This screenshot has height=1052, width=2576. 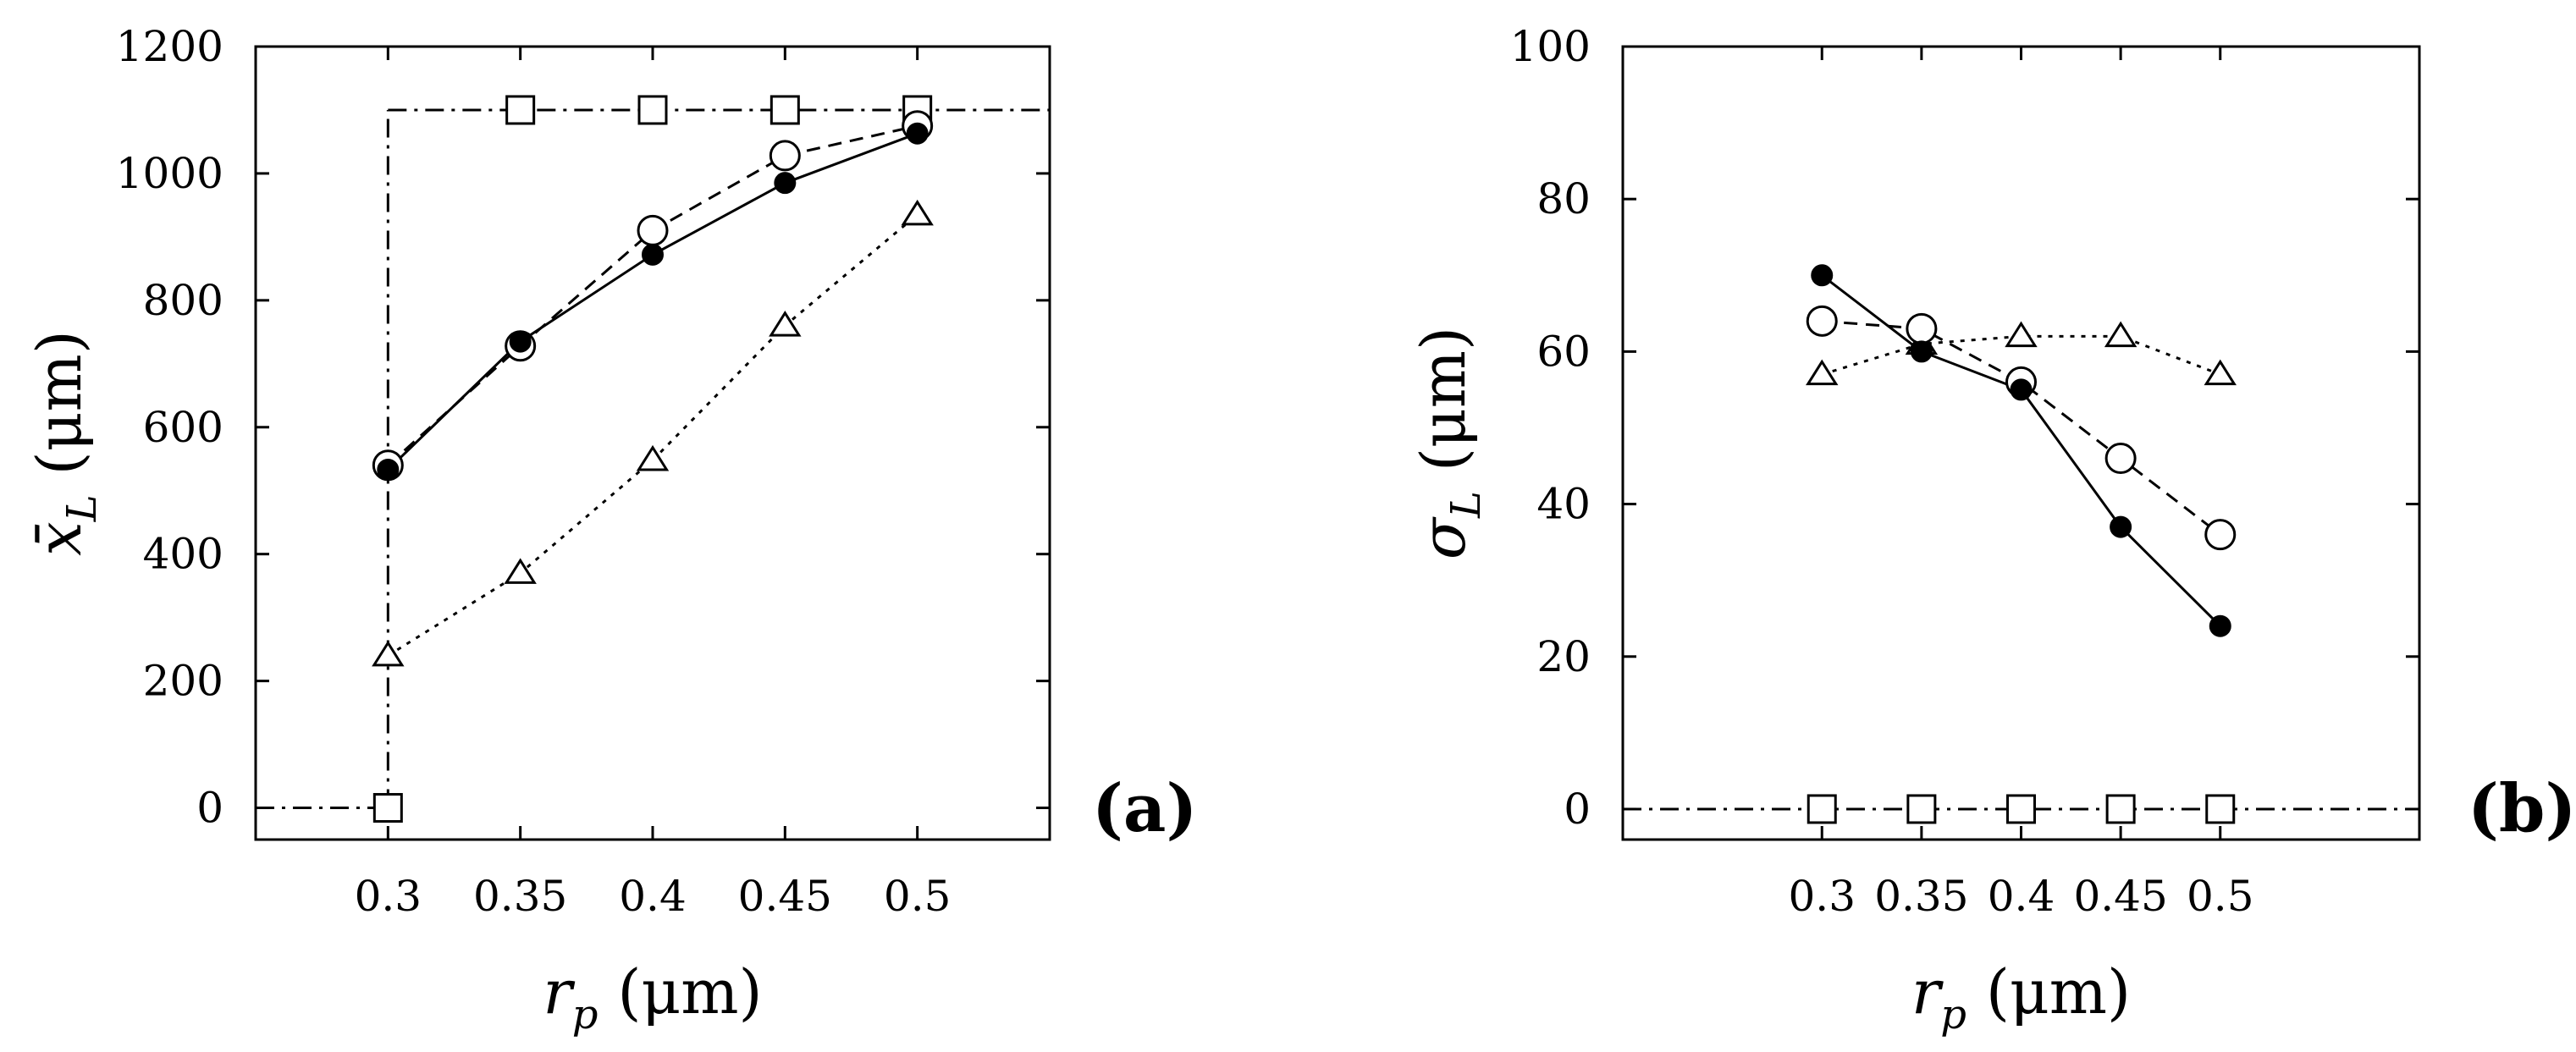 What do you see at coordinates (1564, 198) in the screenshot?
I see `y-tick-label: 80` at bounding box center [1564, 198].